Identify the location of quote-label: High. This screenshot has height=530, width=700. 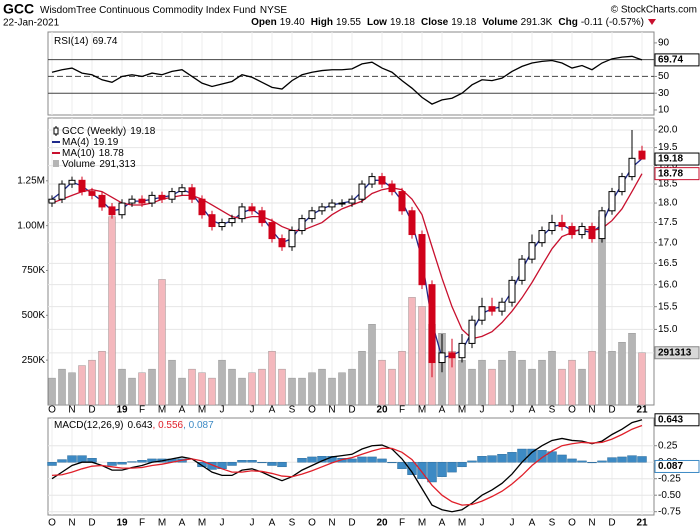
(322, 22).